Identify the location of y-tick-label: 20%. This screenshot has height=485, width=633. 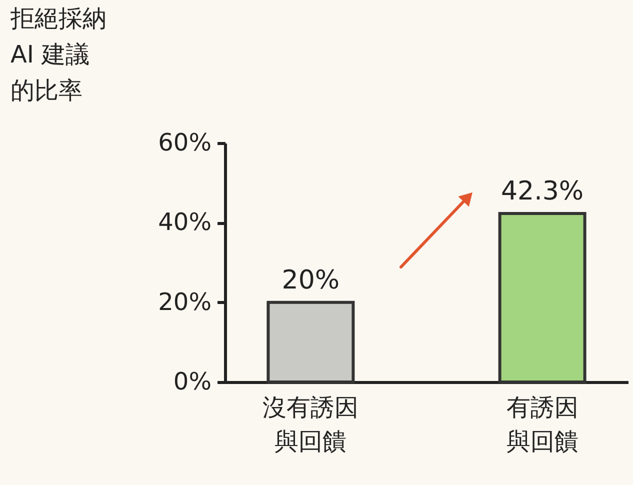
(185, 302).